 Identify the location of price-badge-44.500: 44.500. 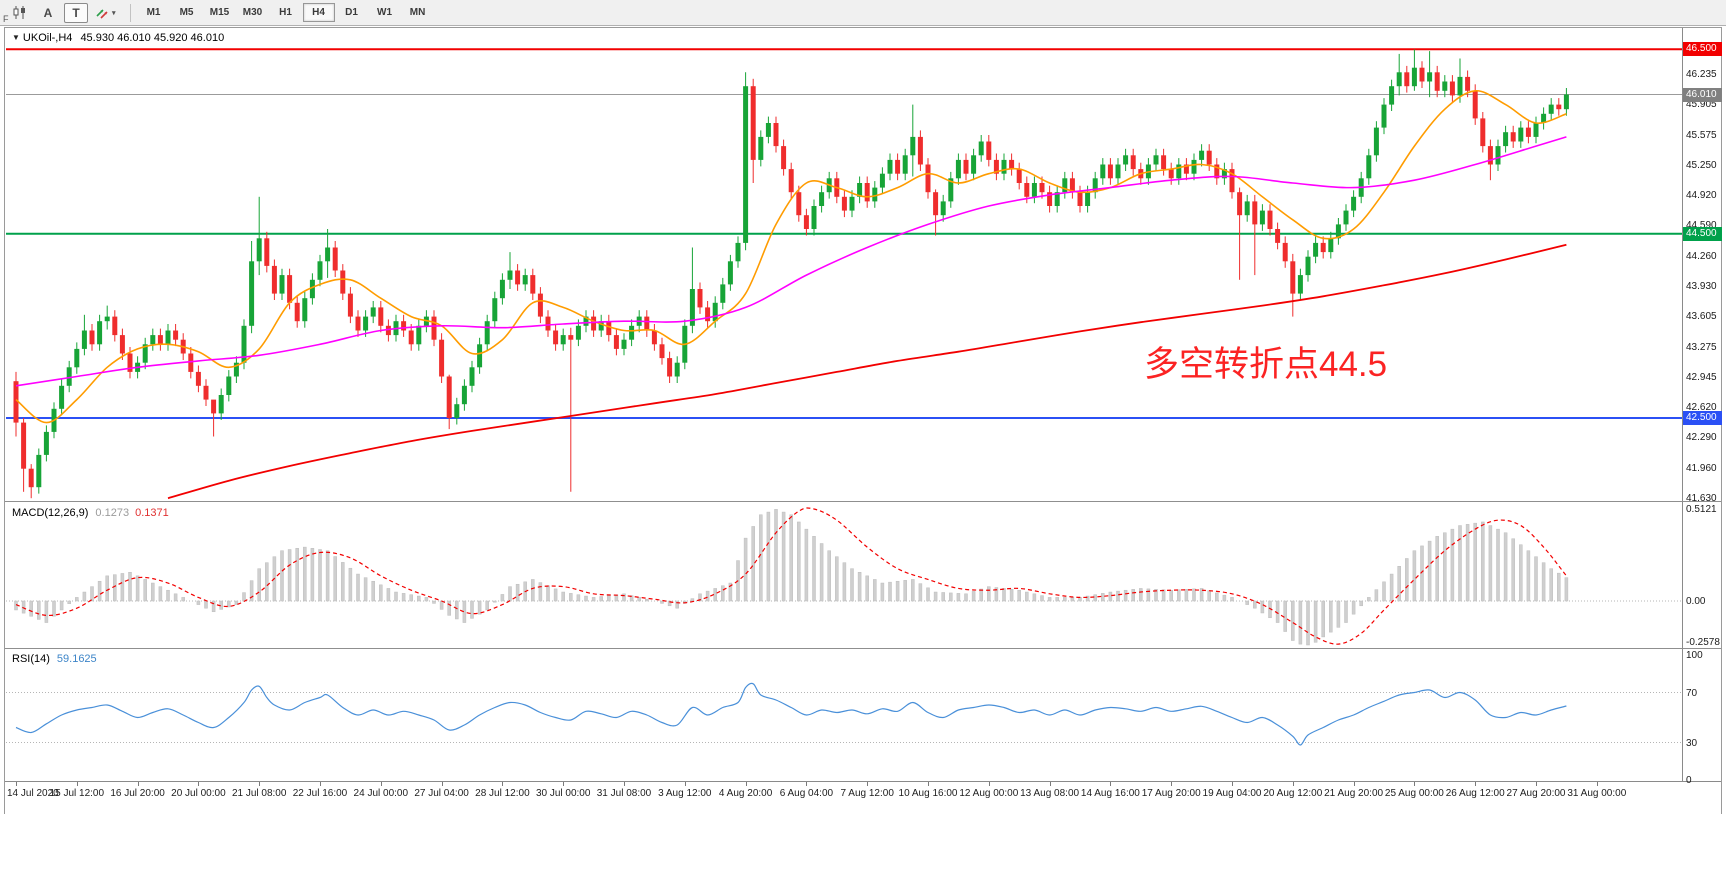
(1702, 233).